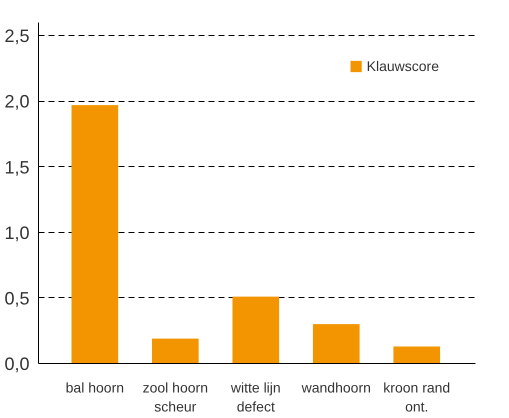 The height and width of the screenshot is (418, 509). I want to click on y-tick-label: 1,5, so click(17, 167).